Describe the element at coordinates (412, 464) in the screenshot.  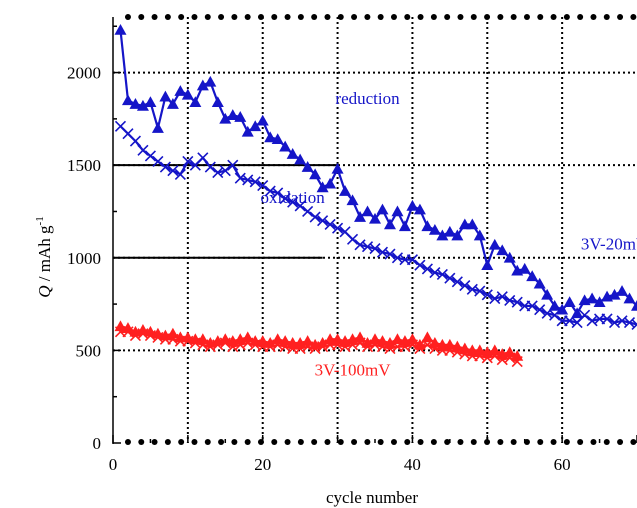
I see `x-tick-label: 40` at that location.